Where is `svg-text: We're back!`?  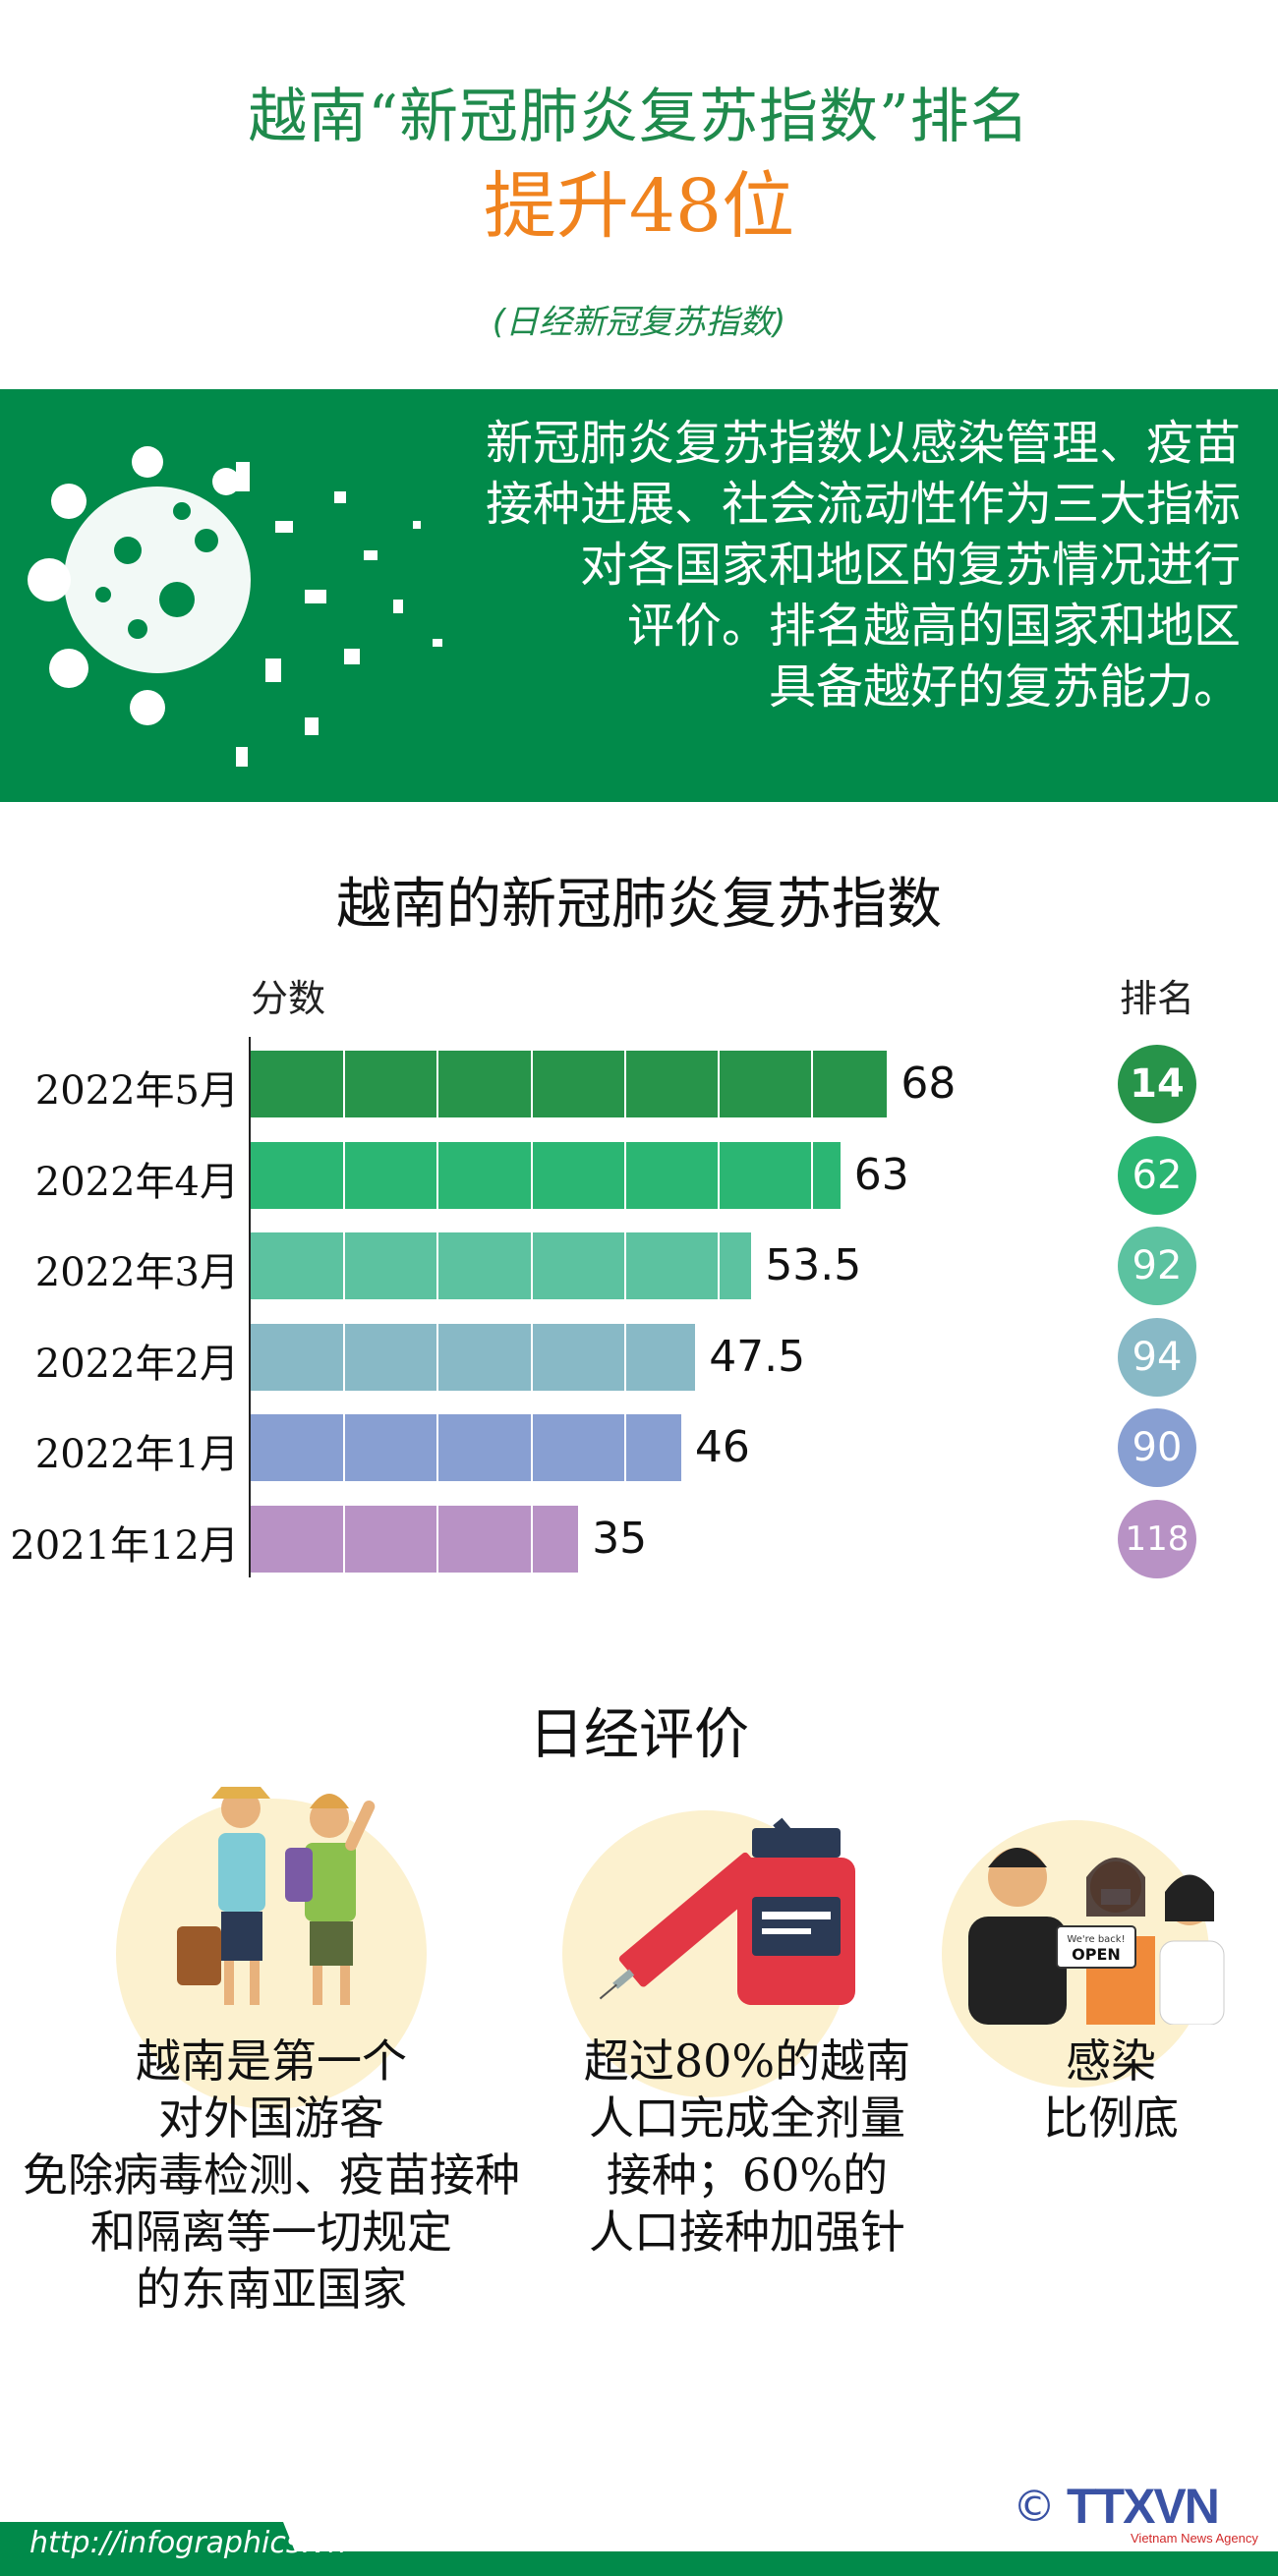 svg-text: We're back! is located at coordinates (1096, 1940).